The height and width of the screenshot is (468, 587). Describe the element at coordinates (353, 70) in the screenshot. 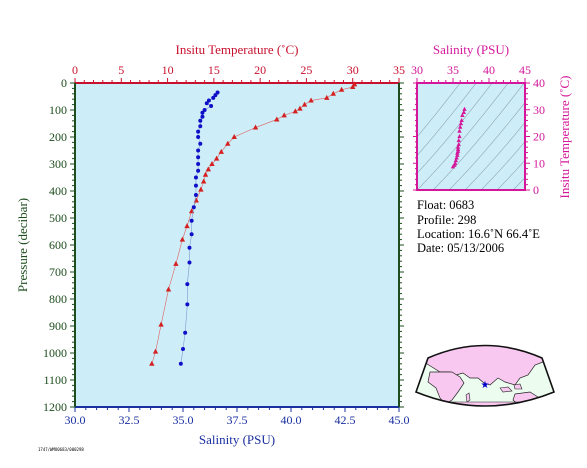

I see `temperature-tick-label: 30` at that location.